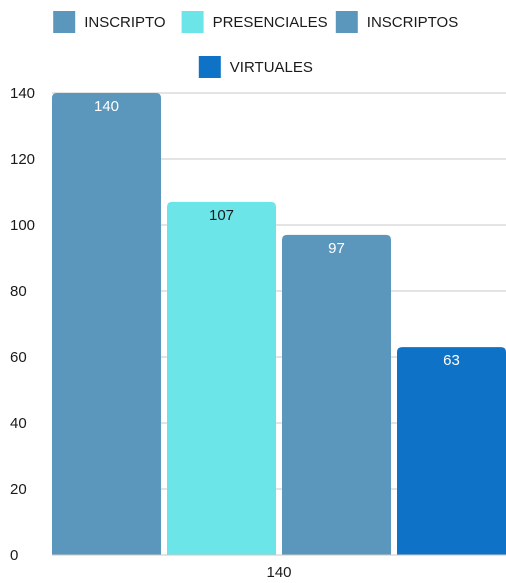 The width and height of the screenshot is (506, 583). What do you see at coordinates (106, 106) in the screenshot?
I see `bar-value-label: 140` at bounding box center [106, 106].